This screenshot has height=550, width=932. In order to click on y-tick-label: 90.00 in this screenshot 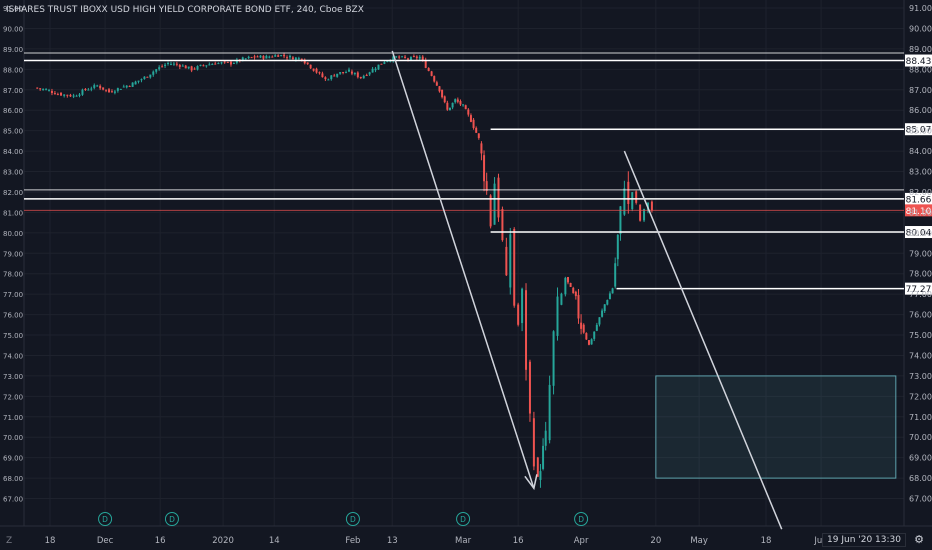, I will do `click(920, 28)`.